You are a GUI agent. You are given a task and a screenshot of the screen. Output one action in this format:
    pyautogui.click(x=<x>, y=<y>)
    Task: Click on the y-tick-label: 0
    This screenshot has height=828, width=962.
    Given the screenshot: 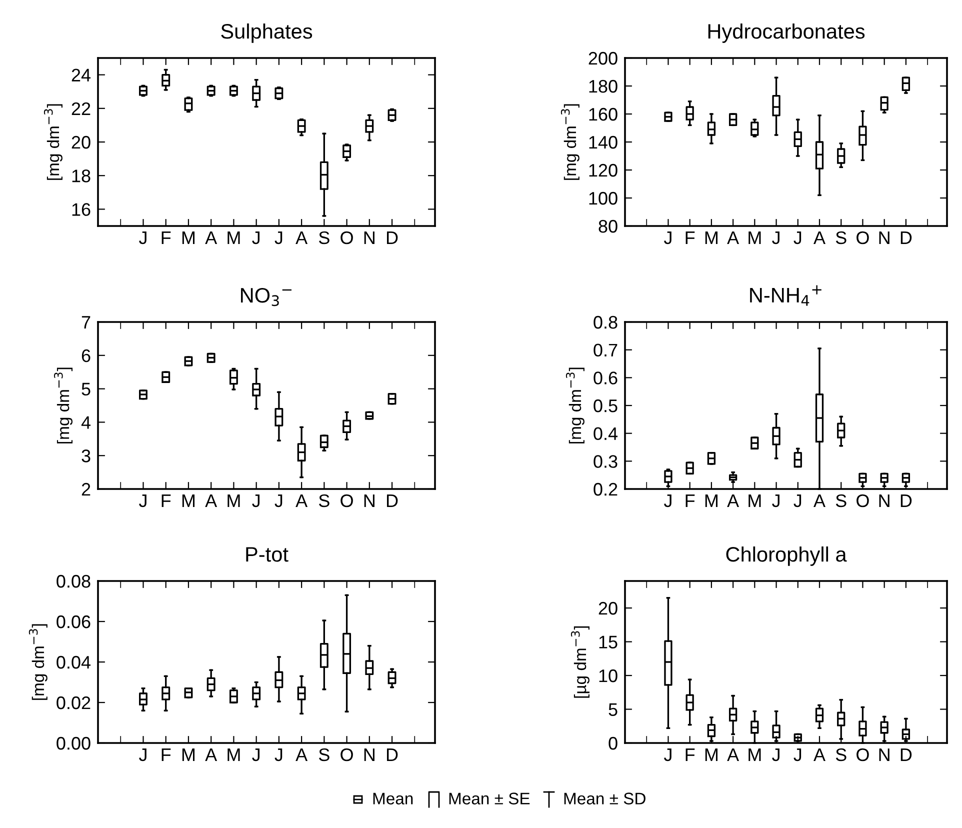 What is the action you would take?
    pyautogui.click(x=613, y=743)
    